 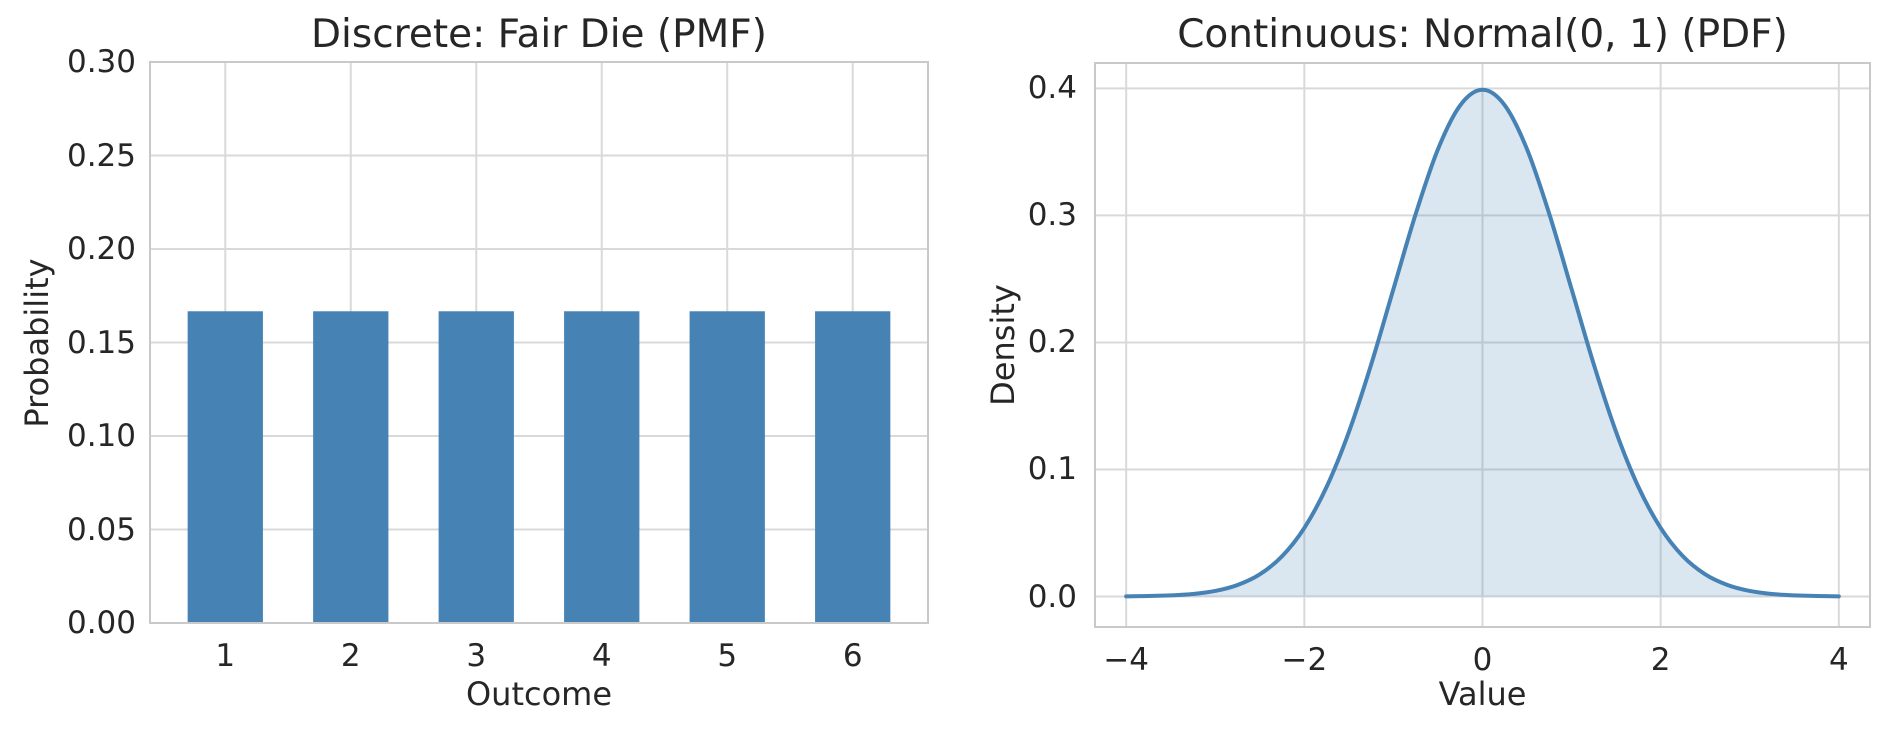 I want to click on x-tick-label: 1, so click(x=225, y=656).